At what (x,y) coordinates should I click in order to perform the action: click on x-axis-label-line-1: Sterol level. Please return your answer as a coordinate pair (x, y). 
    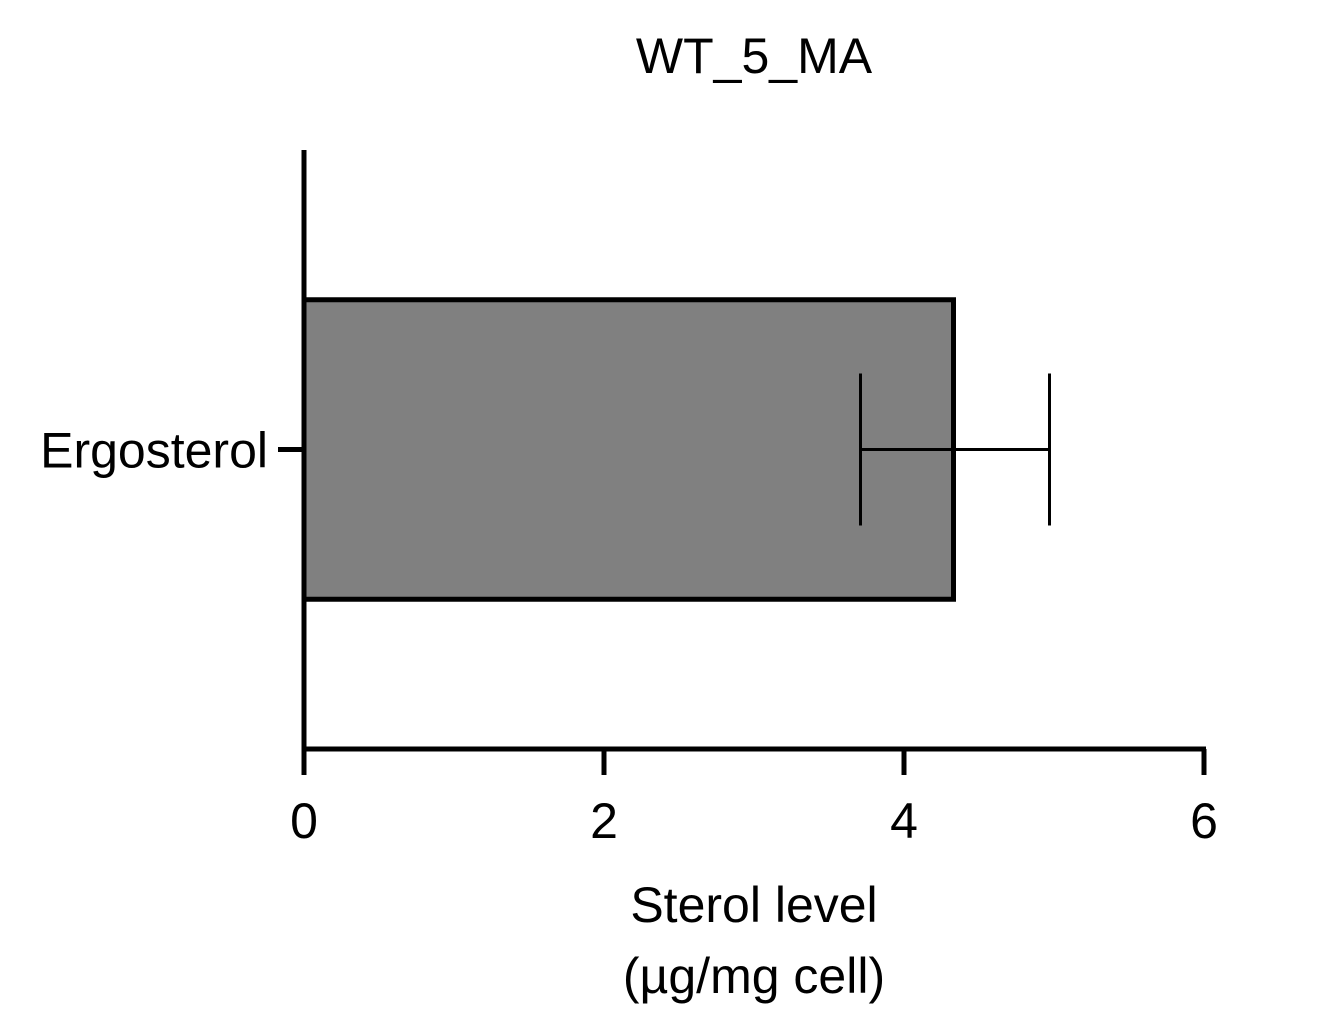
    Looking at the image, I should click on (753, 905).